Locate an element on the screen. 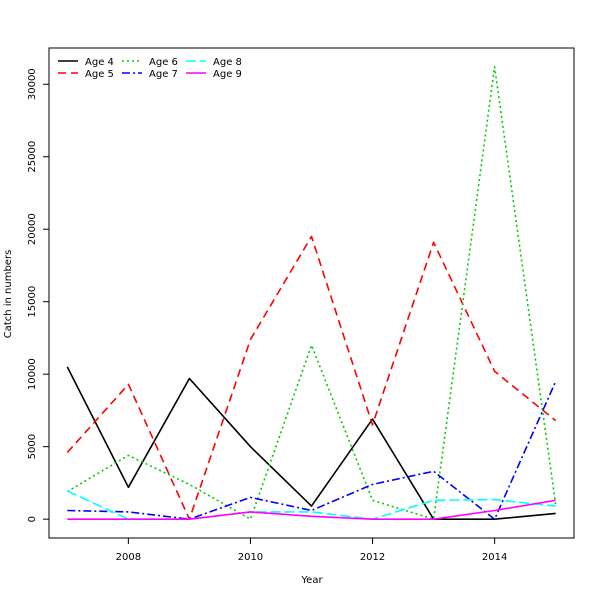  legend-label: Age 5 is located at coordinates (99, 74).